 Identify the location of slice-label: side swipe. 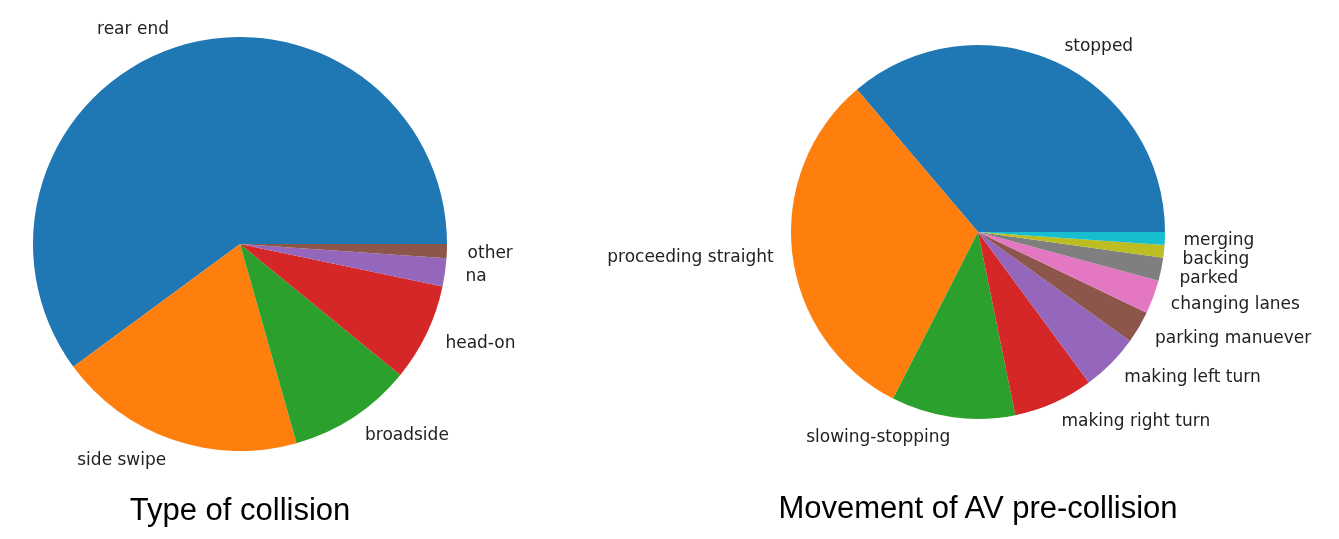
(122, 459).